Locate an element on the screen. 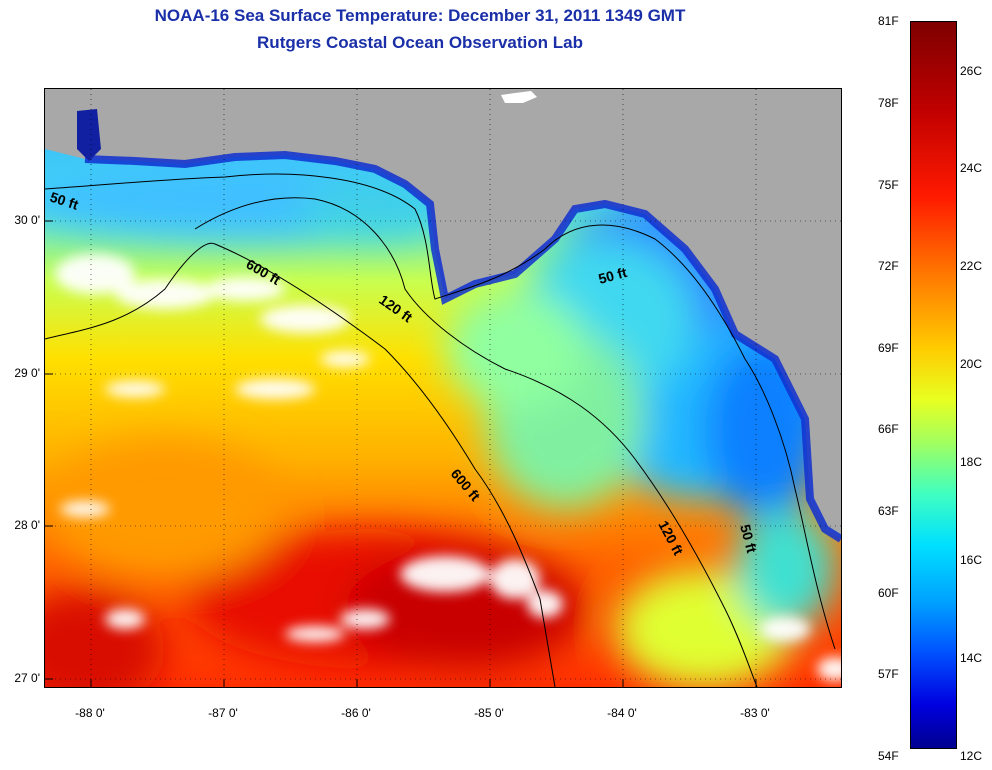 The height and width of the screenshot is (770, 992). lon-label: -87 0' is located at coordinates (223, 713).